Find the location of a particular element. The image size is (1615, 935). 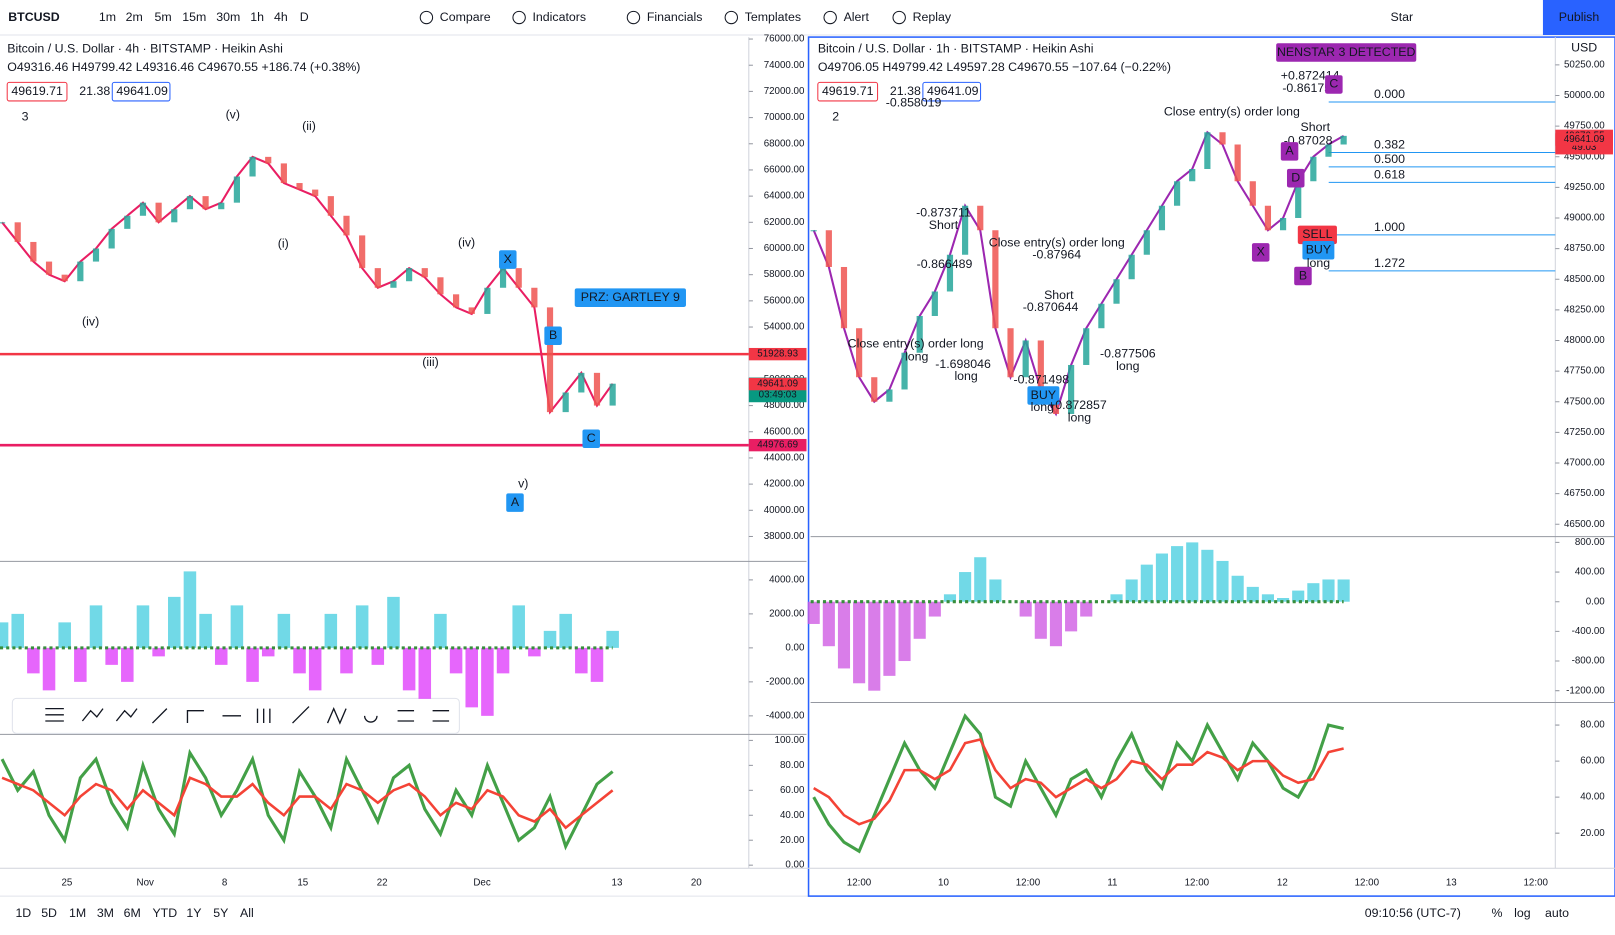

toolbar-button: Alert is located at coordinates (857, 17).